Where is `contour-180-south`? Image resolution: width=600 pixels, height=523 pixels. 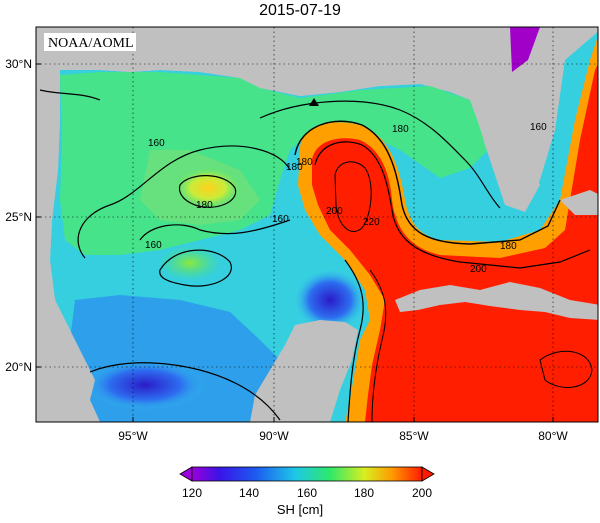 contour-180-south is located at coordinates (354, 340).